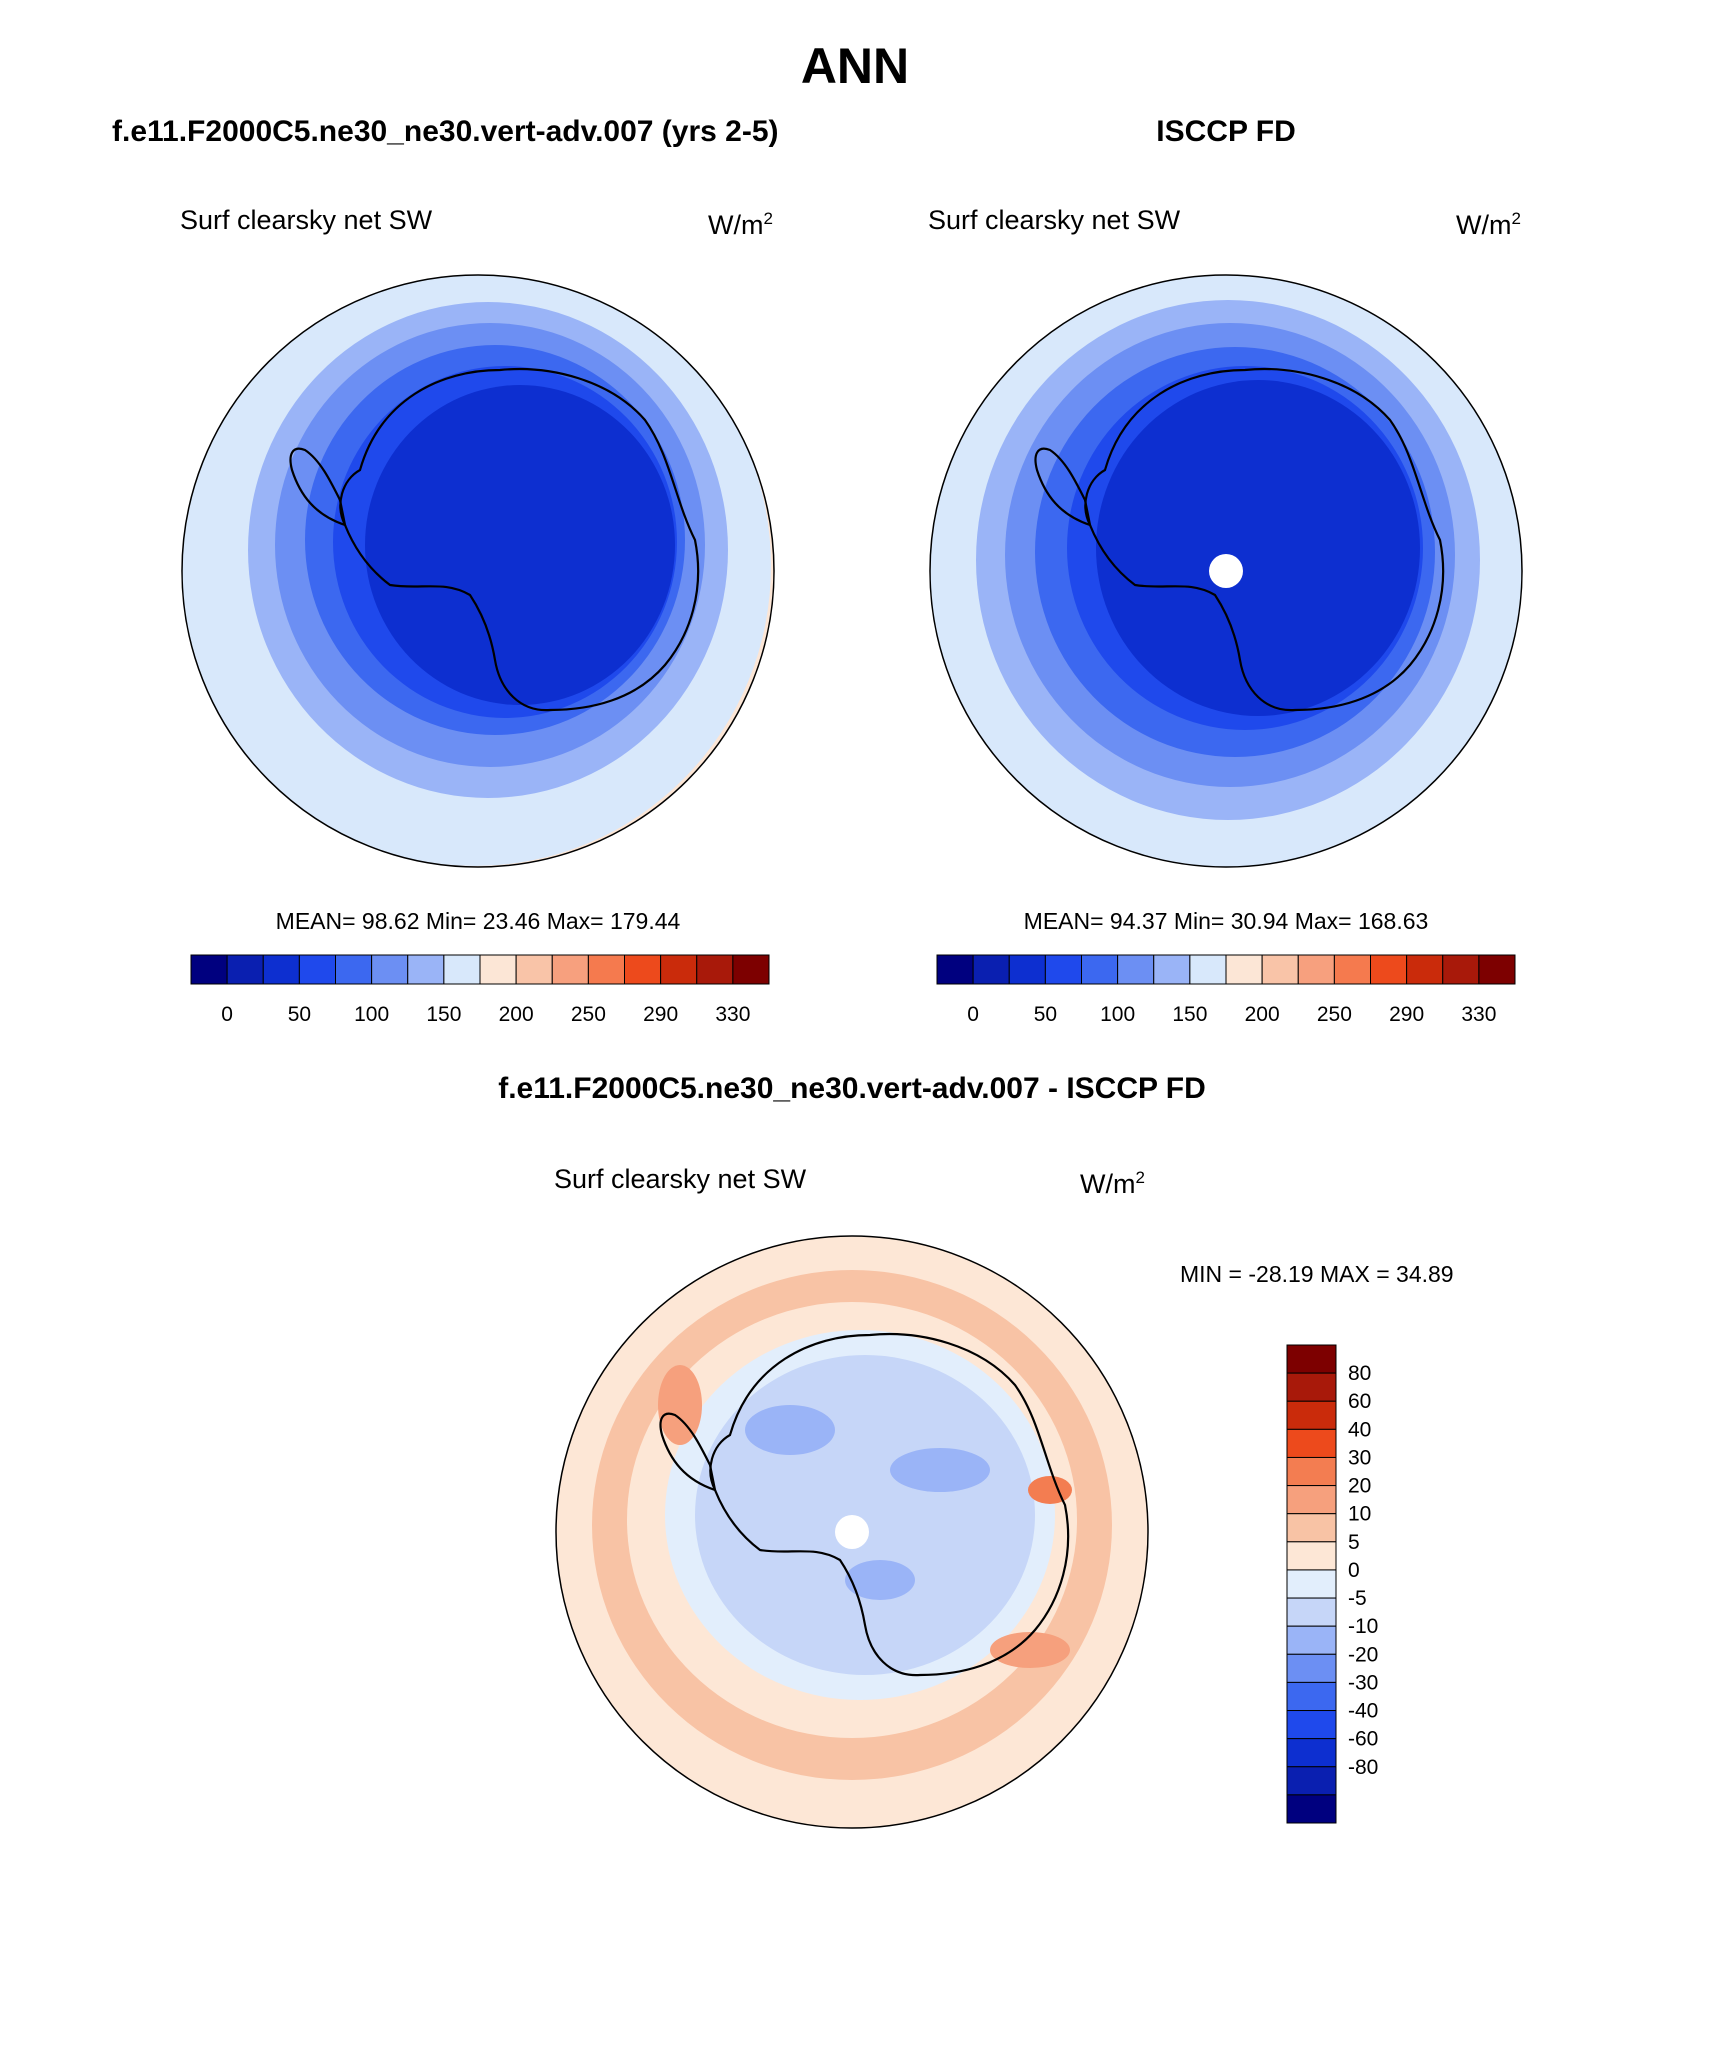  Describe the element at coordinates (1488, 224) in the screenshot. I see `panel-obs-units: W/m2` at that location.